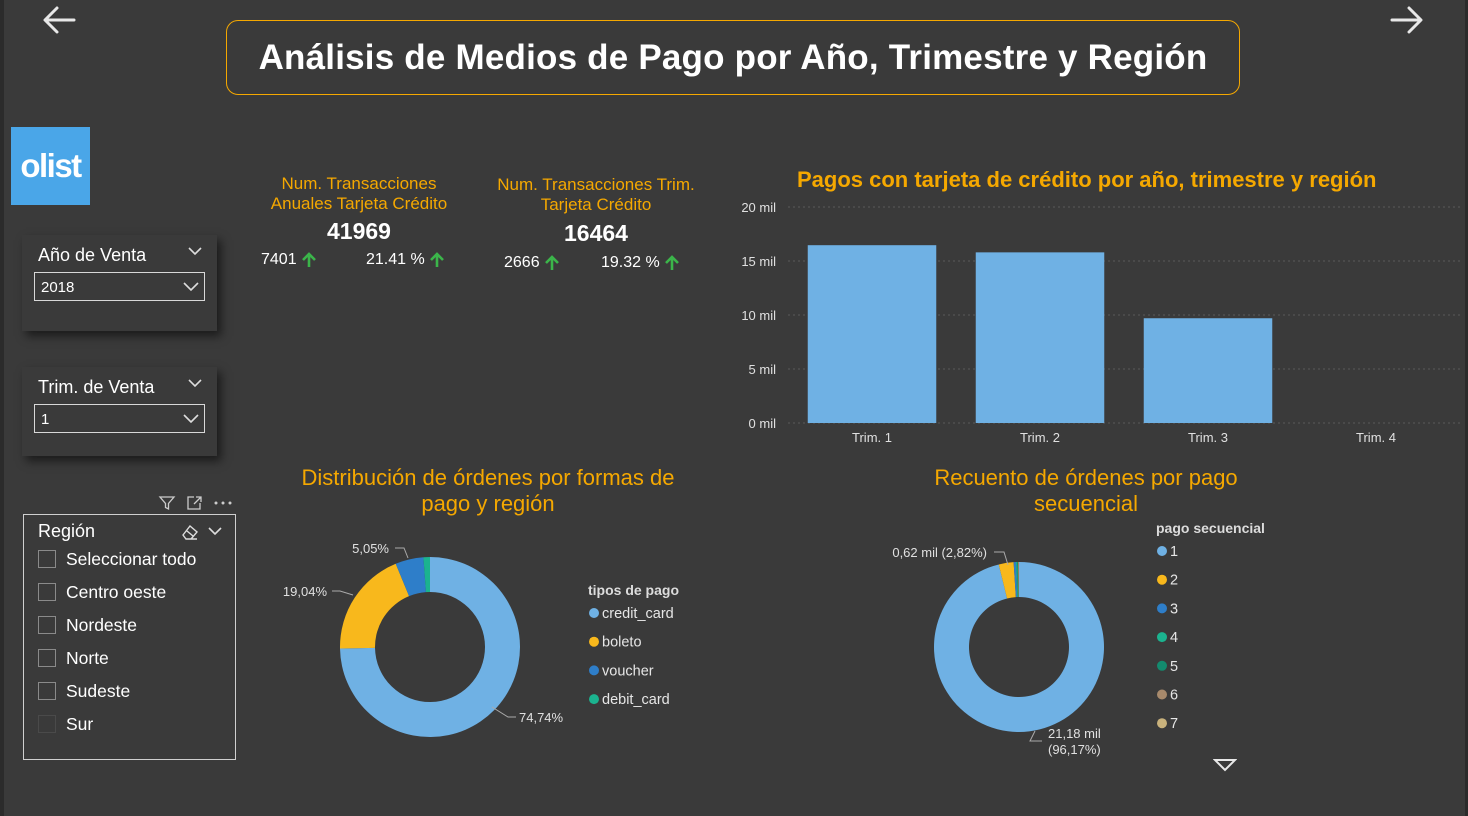  What do you see at coordinates (630, 262) in the screenshot?
I see `kpi-pct-value: 19.32 %` at bounding box center [630, 262].